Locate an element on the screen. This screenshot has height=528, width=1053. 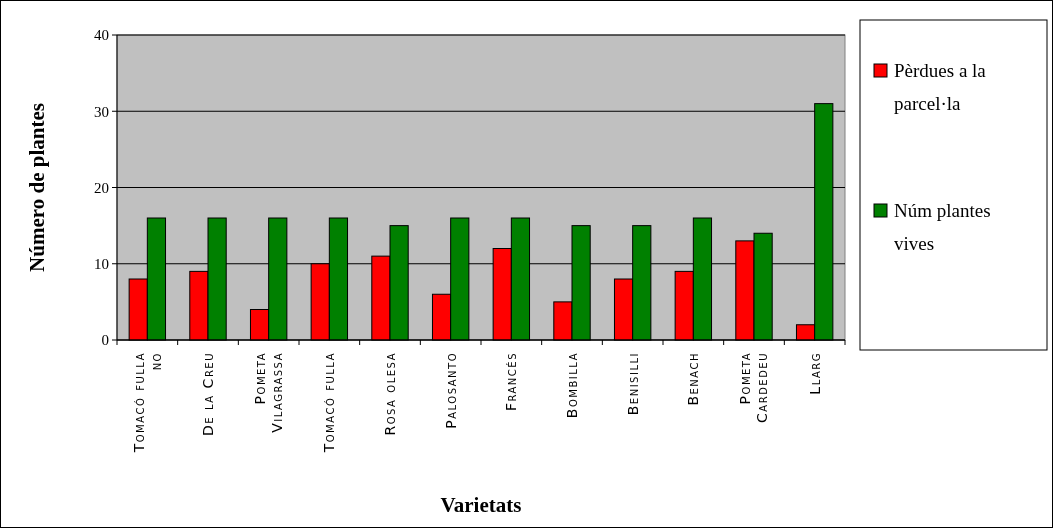
x-tick-label: Benisilli is located at coordinates (632, 384).